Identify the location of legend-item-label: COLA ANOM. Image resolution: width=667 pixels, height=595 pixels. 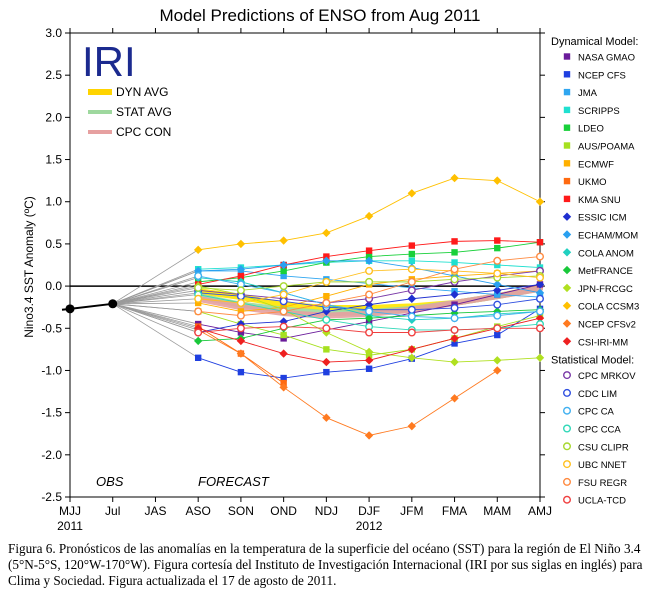
(606, 253).